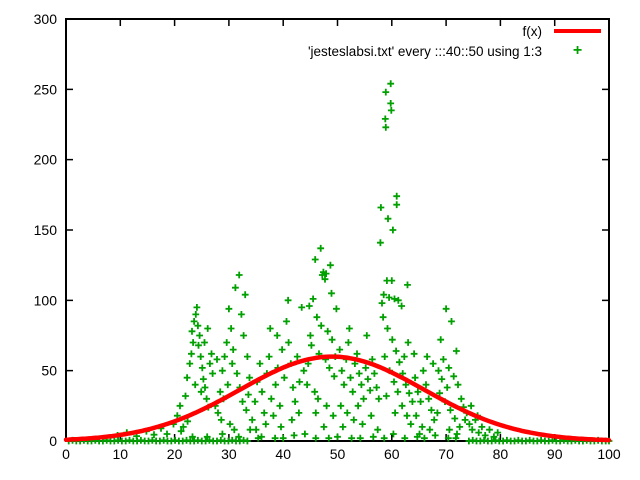 The height and width of the screenshot is (480, 640). I want to click on x-tick-label: 30, so click(229, 454).